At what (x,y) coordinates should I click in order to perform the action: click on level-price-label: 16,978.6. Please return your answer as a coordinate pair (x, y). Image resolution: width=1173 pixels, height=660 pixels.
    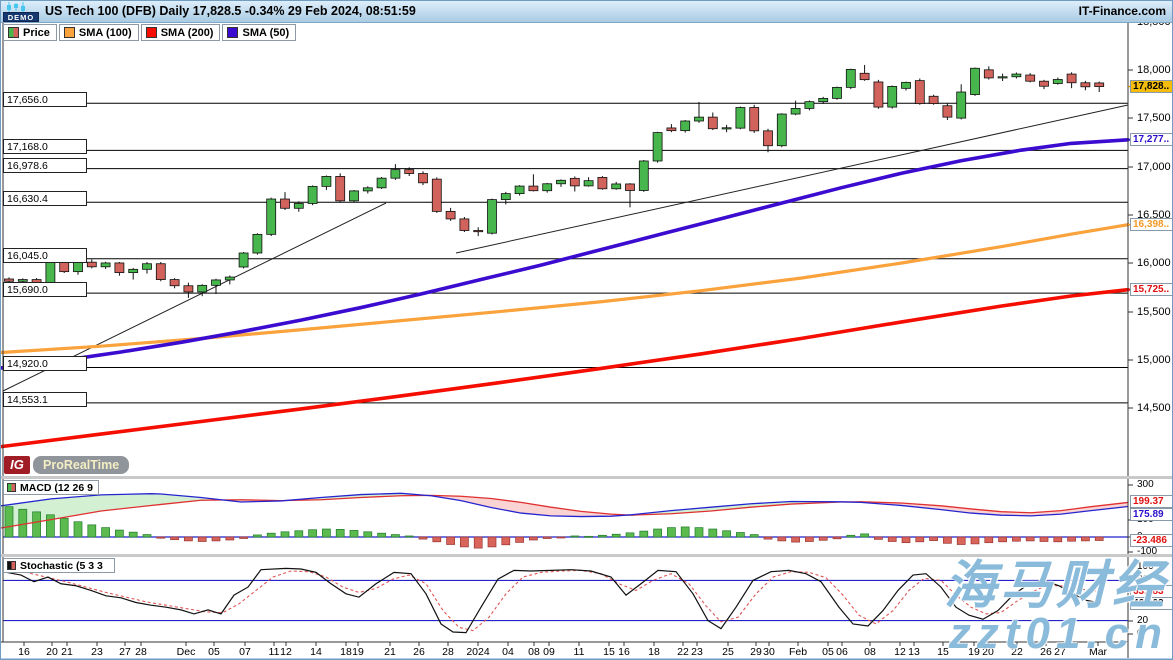
    Looking at the image, I should click on (45, 165).